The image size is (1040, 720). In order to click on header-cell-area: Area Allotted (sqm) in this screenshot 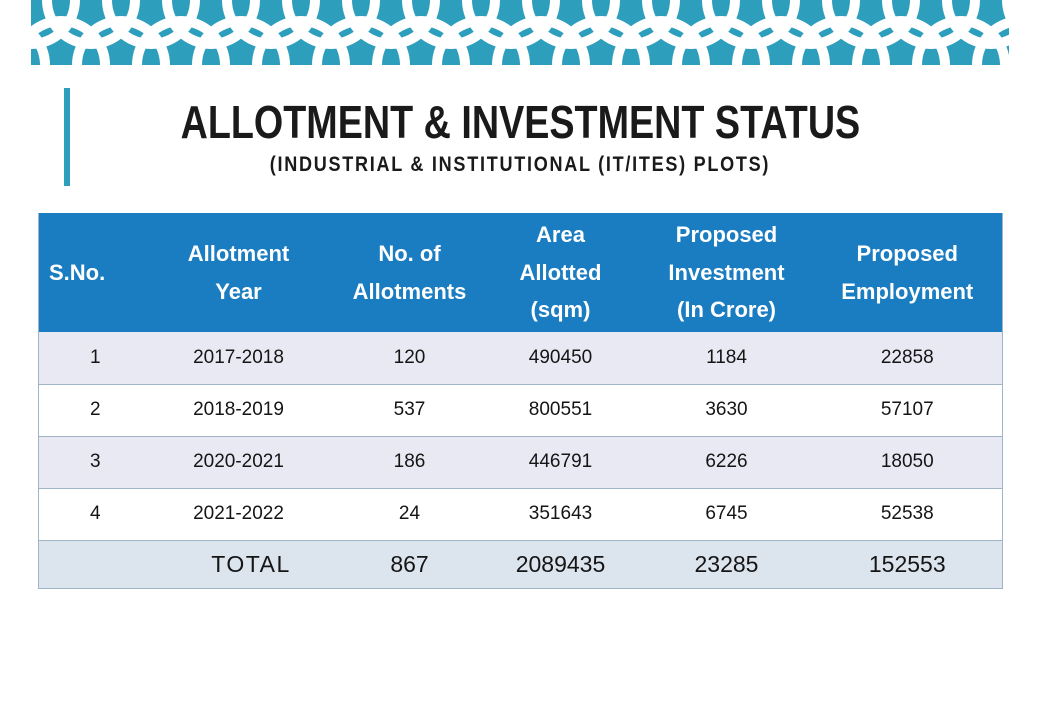, I will do `click(560, 272)`.